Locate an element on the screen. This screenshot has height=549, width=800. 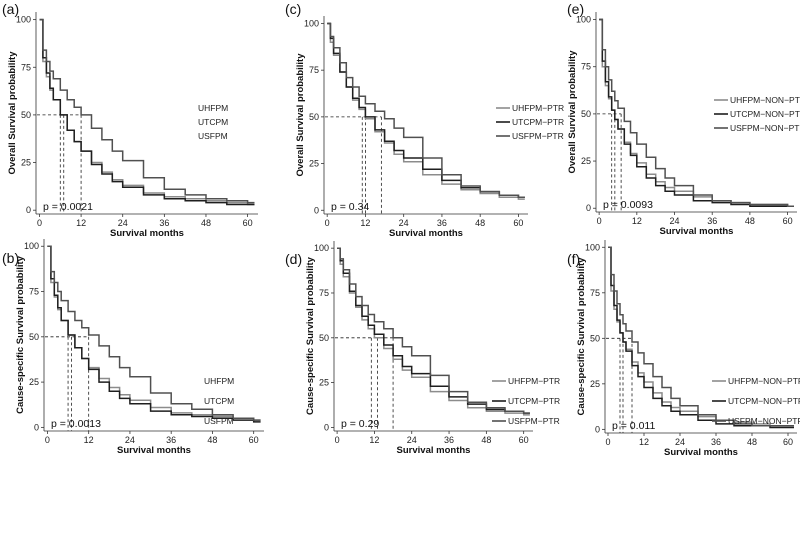
y-axis-title: Overall Survival probability is located at coordinates (572, 112).